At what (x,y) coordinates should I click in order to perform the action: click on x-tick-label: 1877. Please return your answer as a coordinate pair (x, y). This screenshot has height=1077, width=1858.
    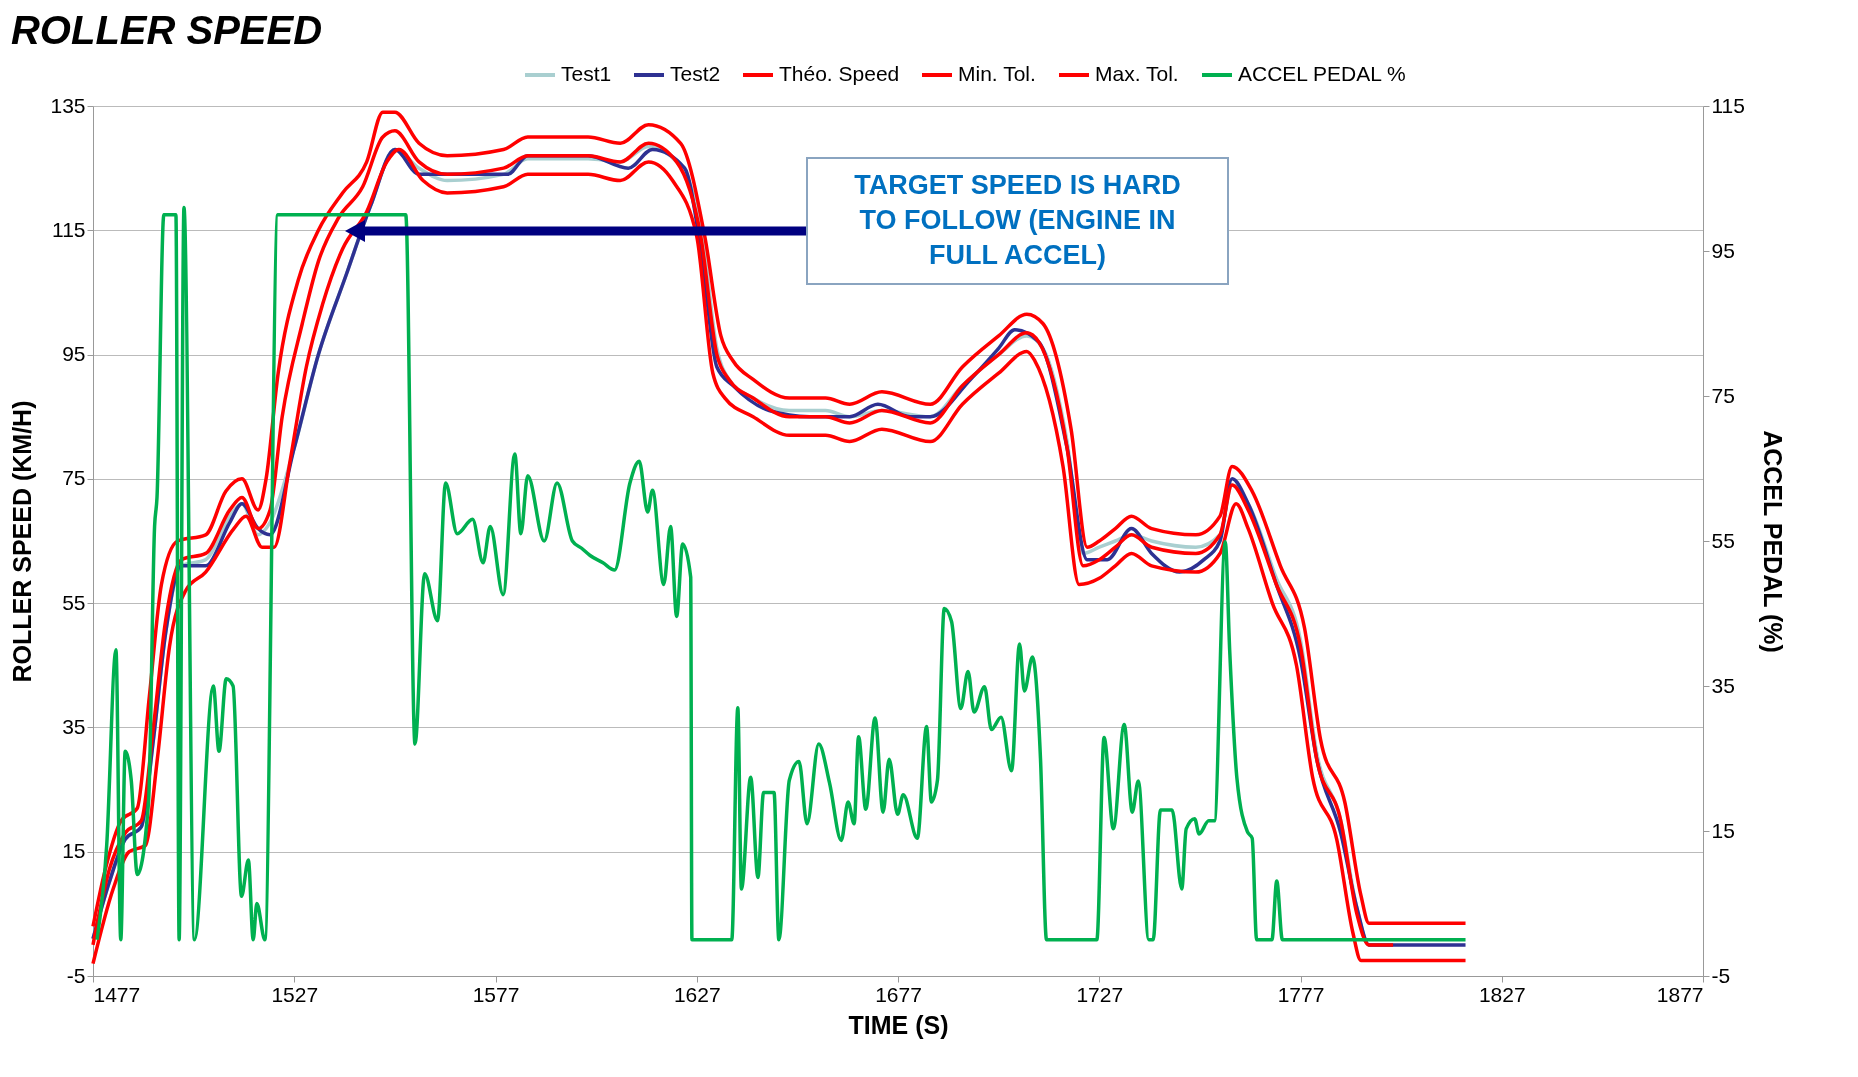
    Looking at the image, I should click on (1680, 994).